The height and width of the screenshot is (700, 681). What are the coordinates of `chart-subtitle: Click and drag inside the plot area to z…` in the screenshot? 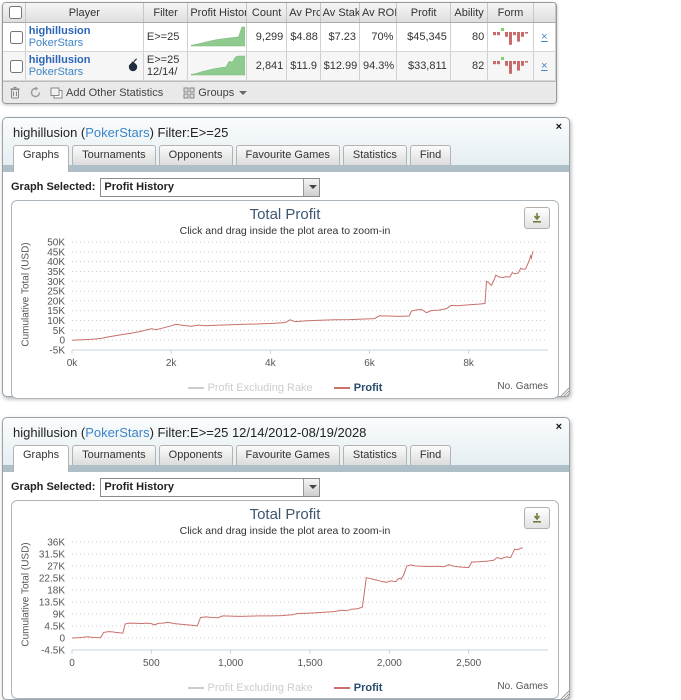 It's located at (285, 531).